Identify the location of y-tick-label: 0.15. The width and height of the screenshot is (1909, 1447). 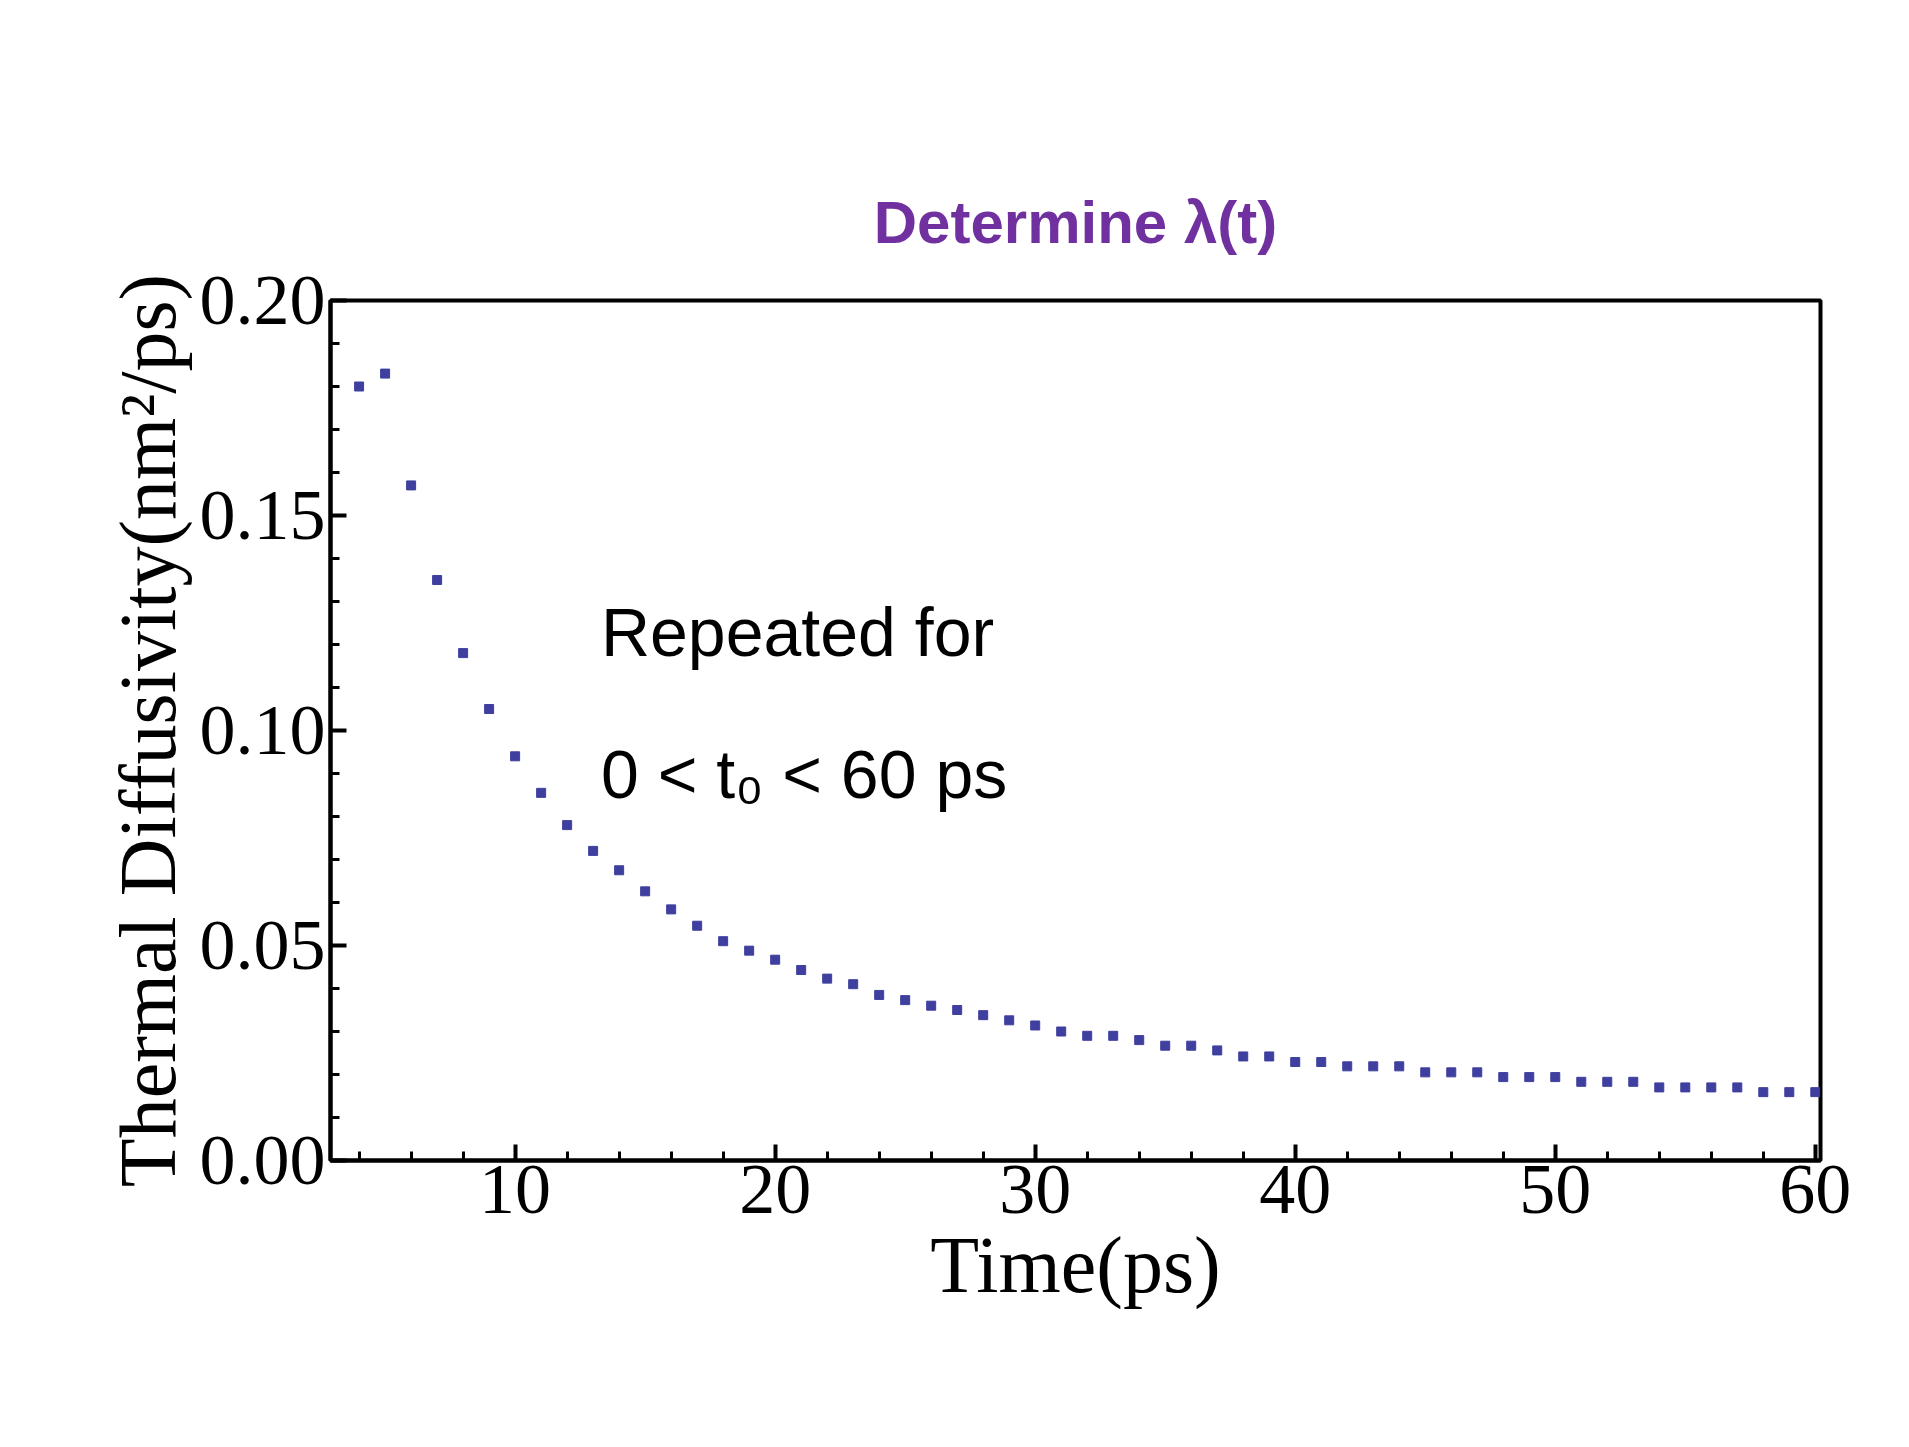
(262, 515).